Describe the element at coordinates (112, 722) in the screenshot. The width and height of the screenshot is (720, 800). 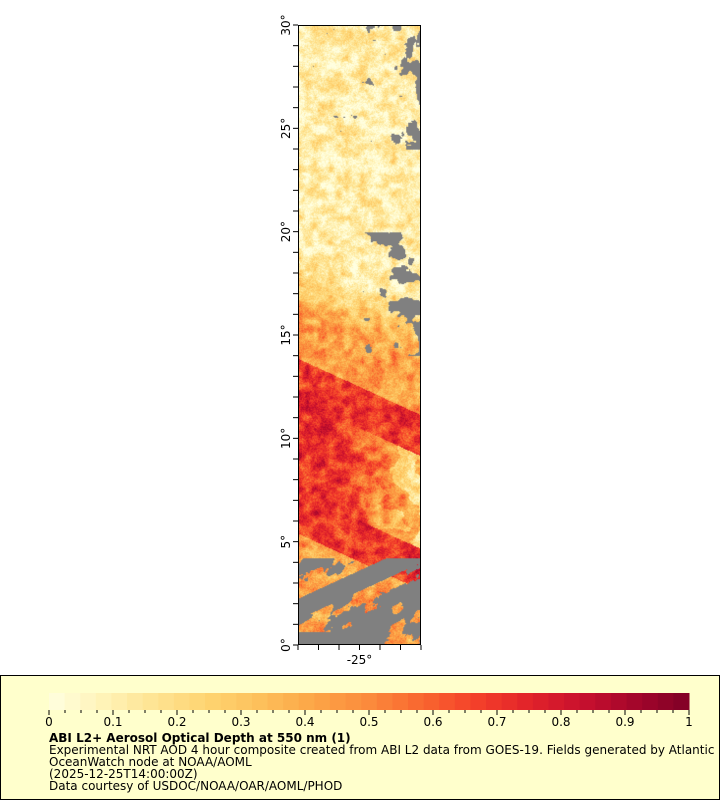
I see `colorbar-tick-label: 0.1` at that location.